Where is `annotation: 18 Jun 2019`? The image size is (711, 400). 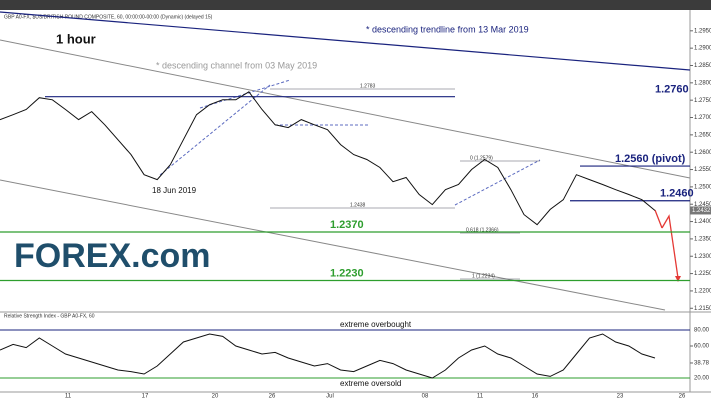 annotation: 18 Jun 2019 is located at coordinates (174, 190).